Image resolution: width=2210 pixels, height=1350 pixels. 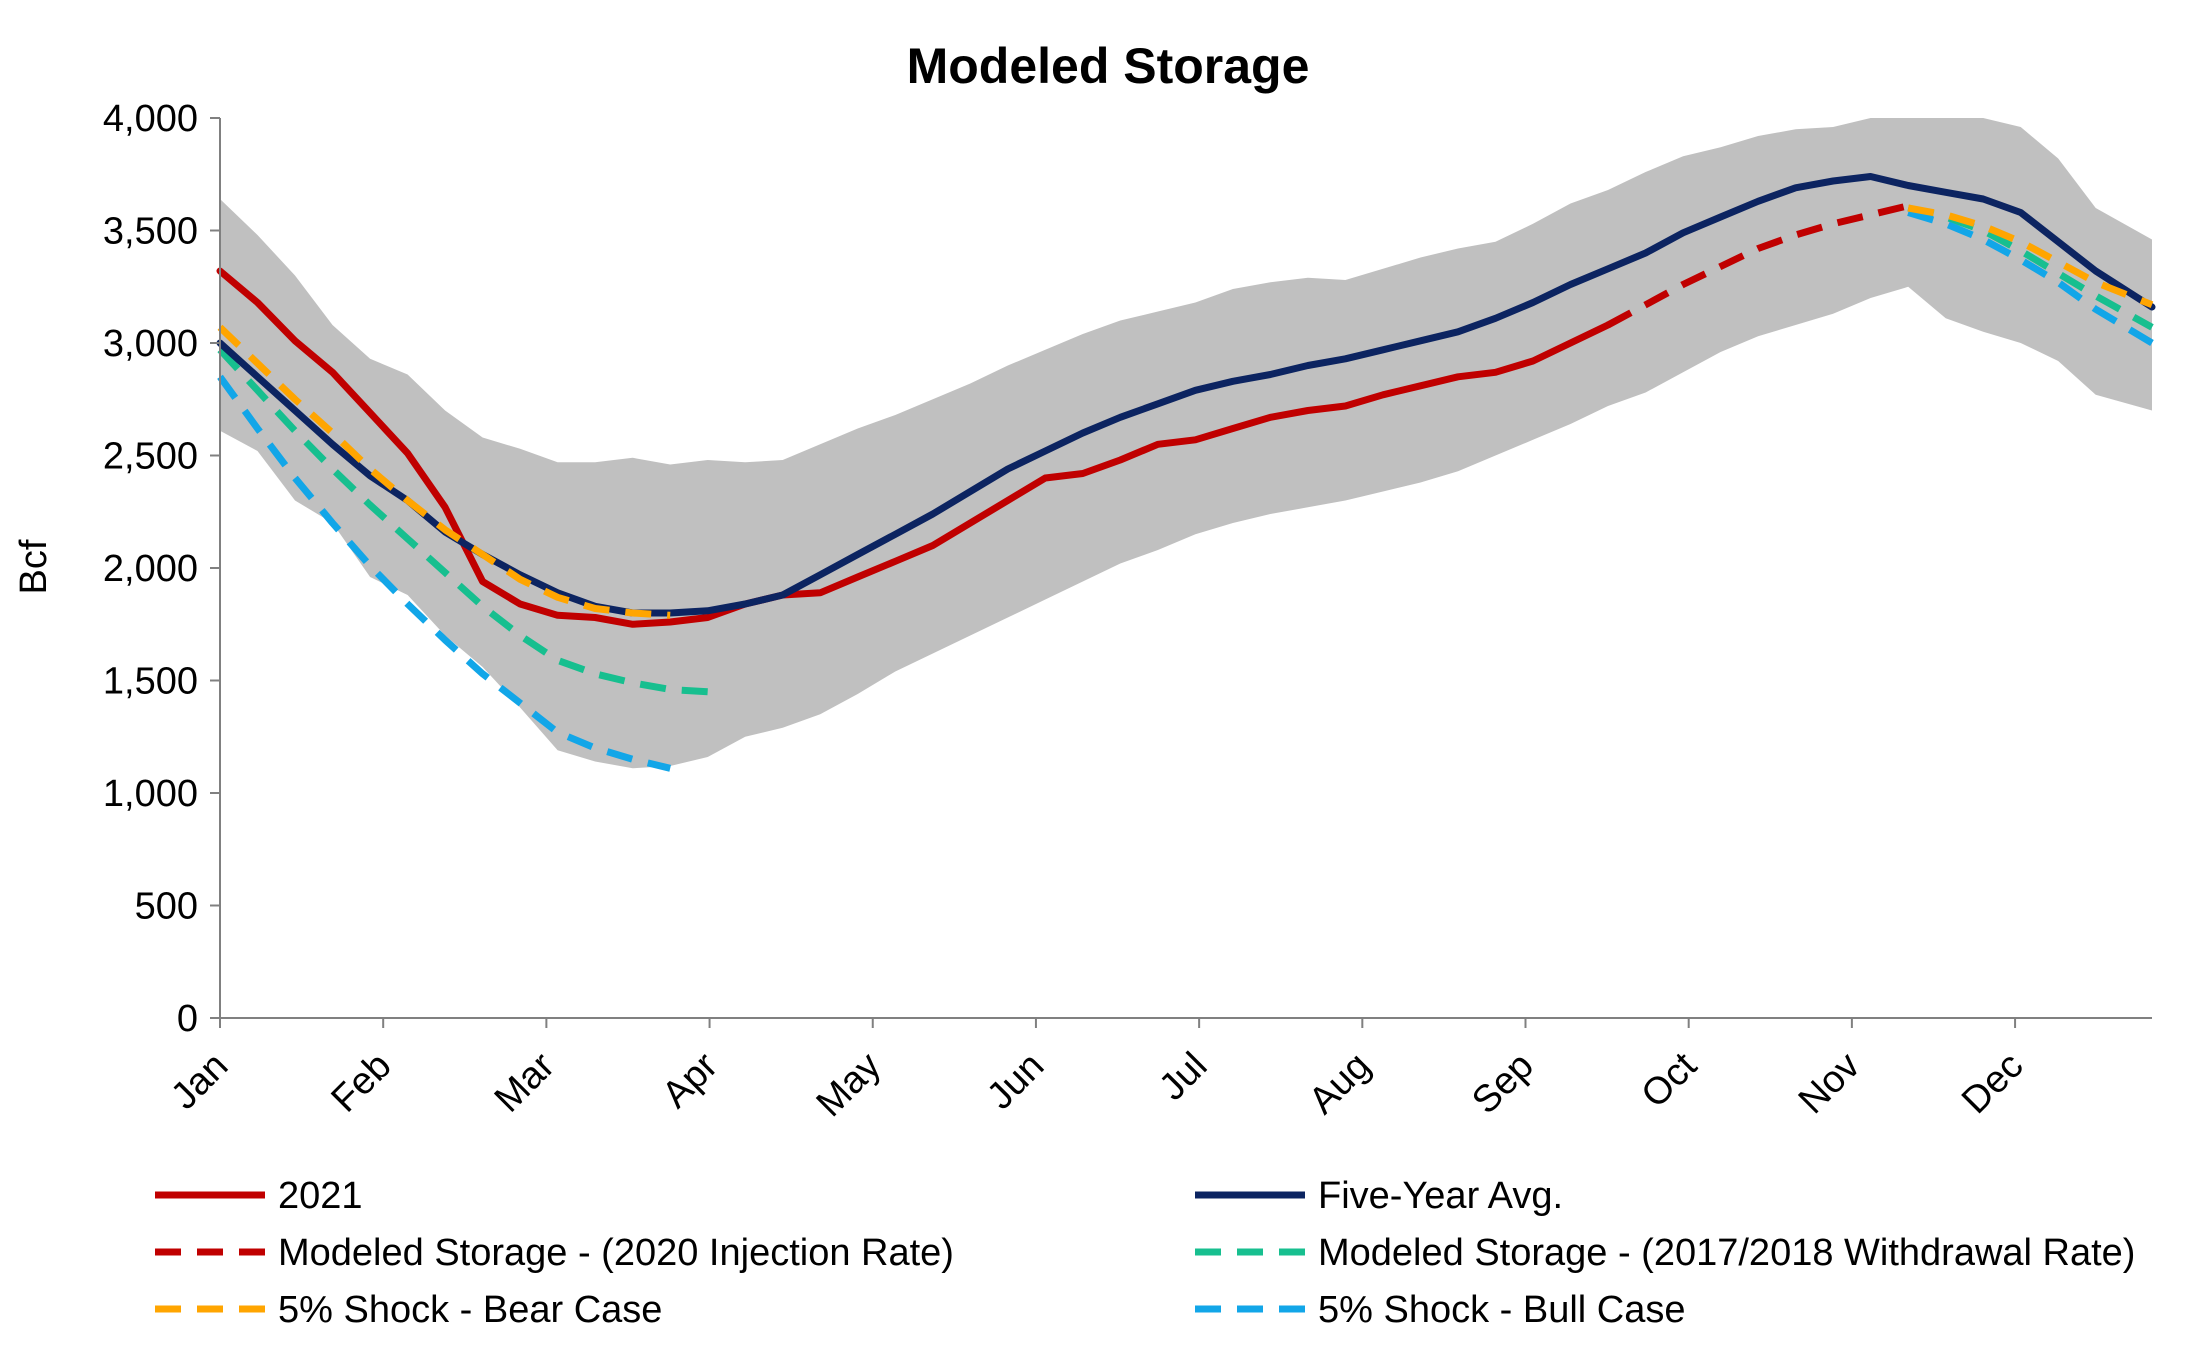 I want to click on x-tick-label-aug: Aug, so click(x=1340, y=1084).